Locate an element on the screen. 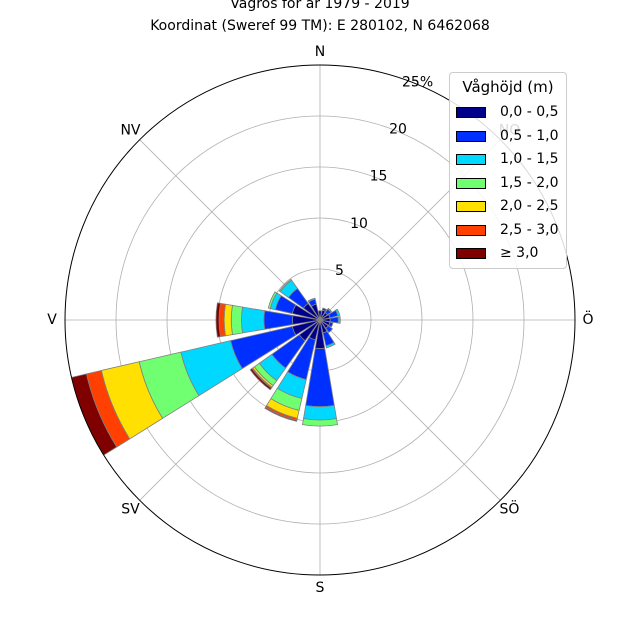 The image size is (640, 640). direction-label: NV is located at coordinates (130, 130).